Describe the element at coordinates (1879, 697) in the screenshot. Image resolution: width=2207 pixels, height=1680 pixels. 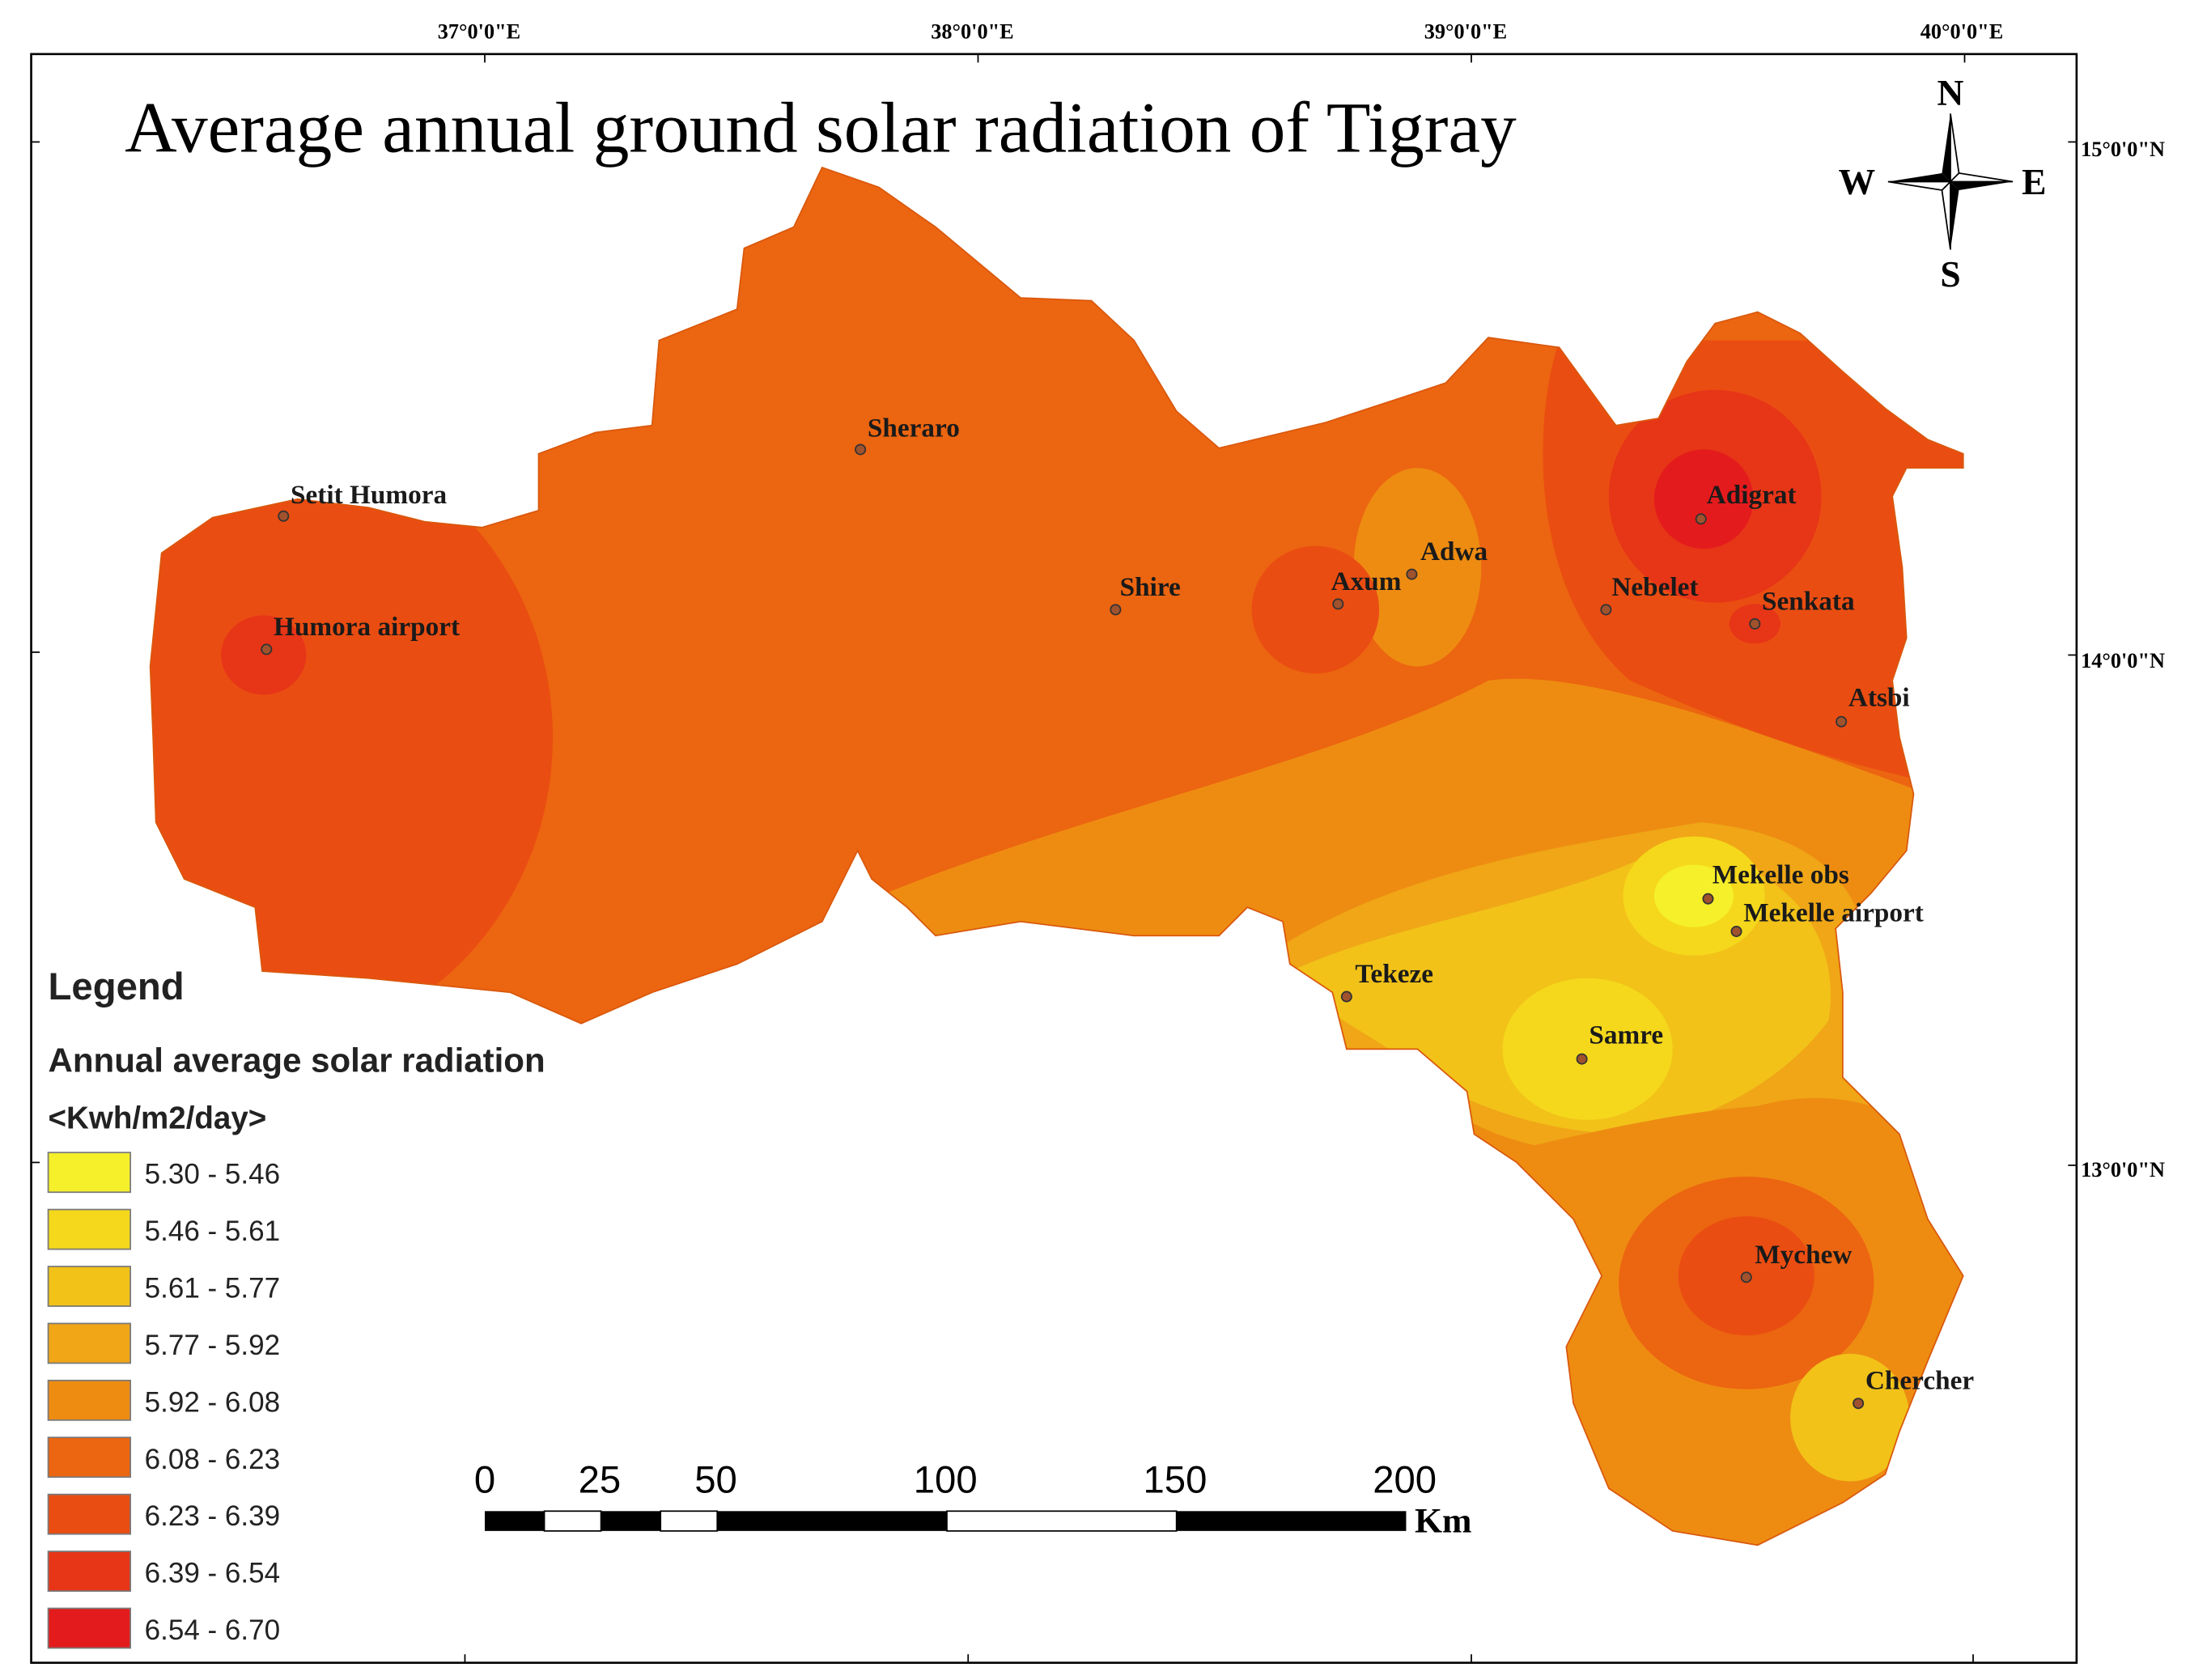
I see `station-label: Atsbi` at that location.